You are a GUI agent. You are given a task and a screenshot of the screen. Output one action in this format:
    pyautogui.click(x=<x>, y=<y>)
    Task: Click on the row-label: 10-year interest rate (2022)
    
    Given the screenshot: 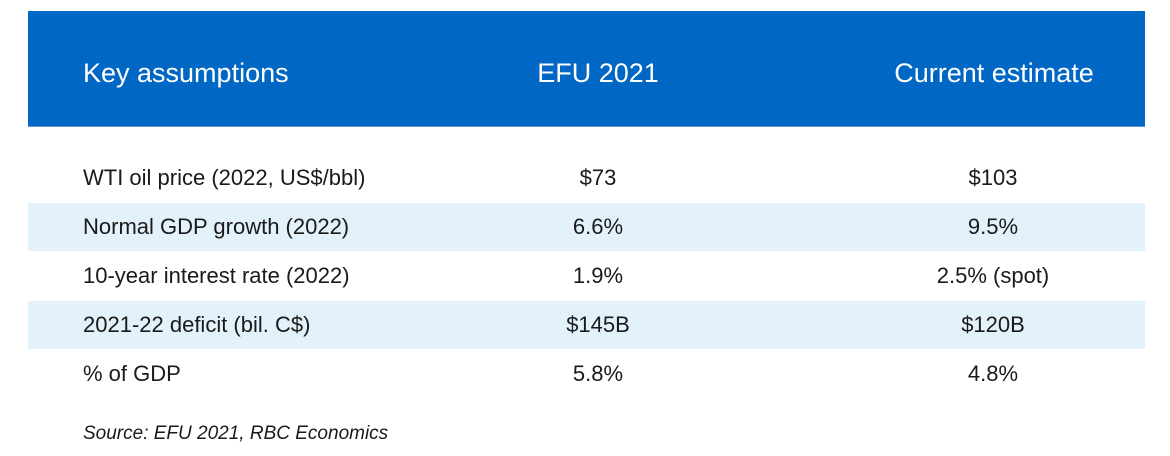 What is the action you would take?
    pyautogui.click(x=216, y=275)
    